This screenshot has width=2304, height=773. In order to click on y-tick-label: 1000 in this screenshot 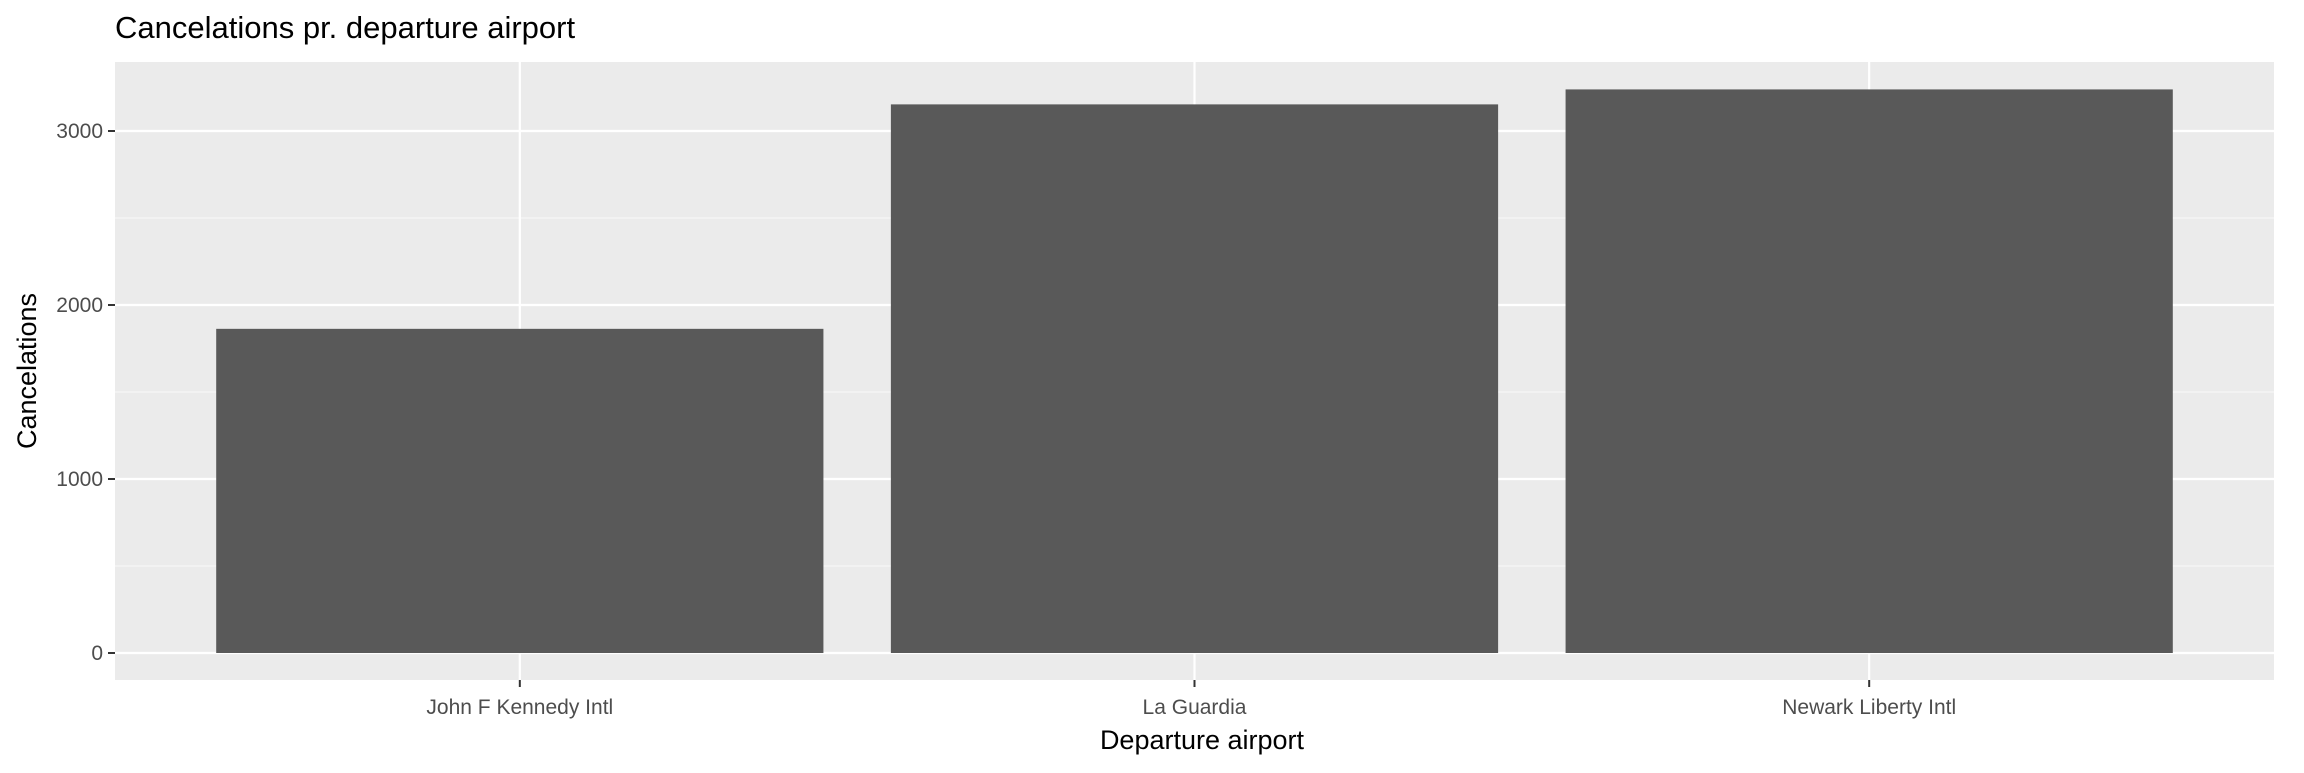, I will do `click(79, 479)`.